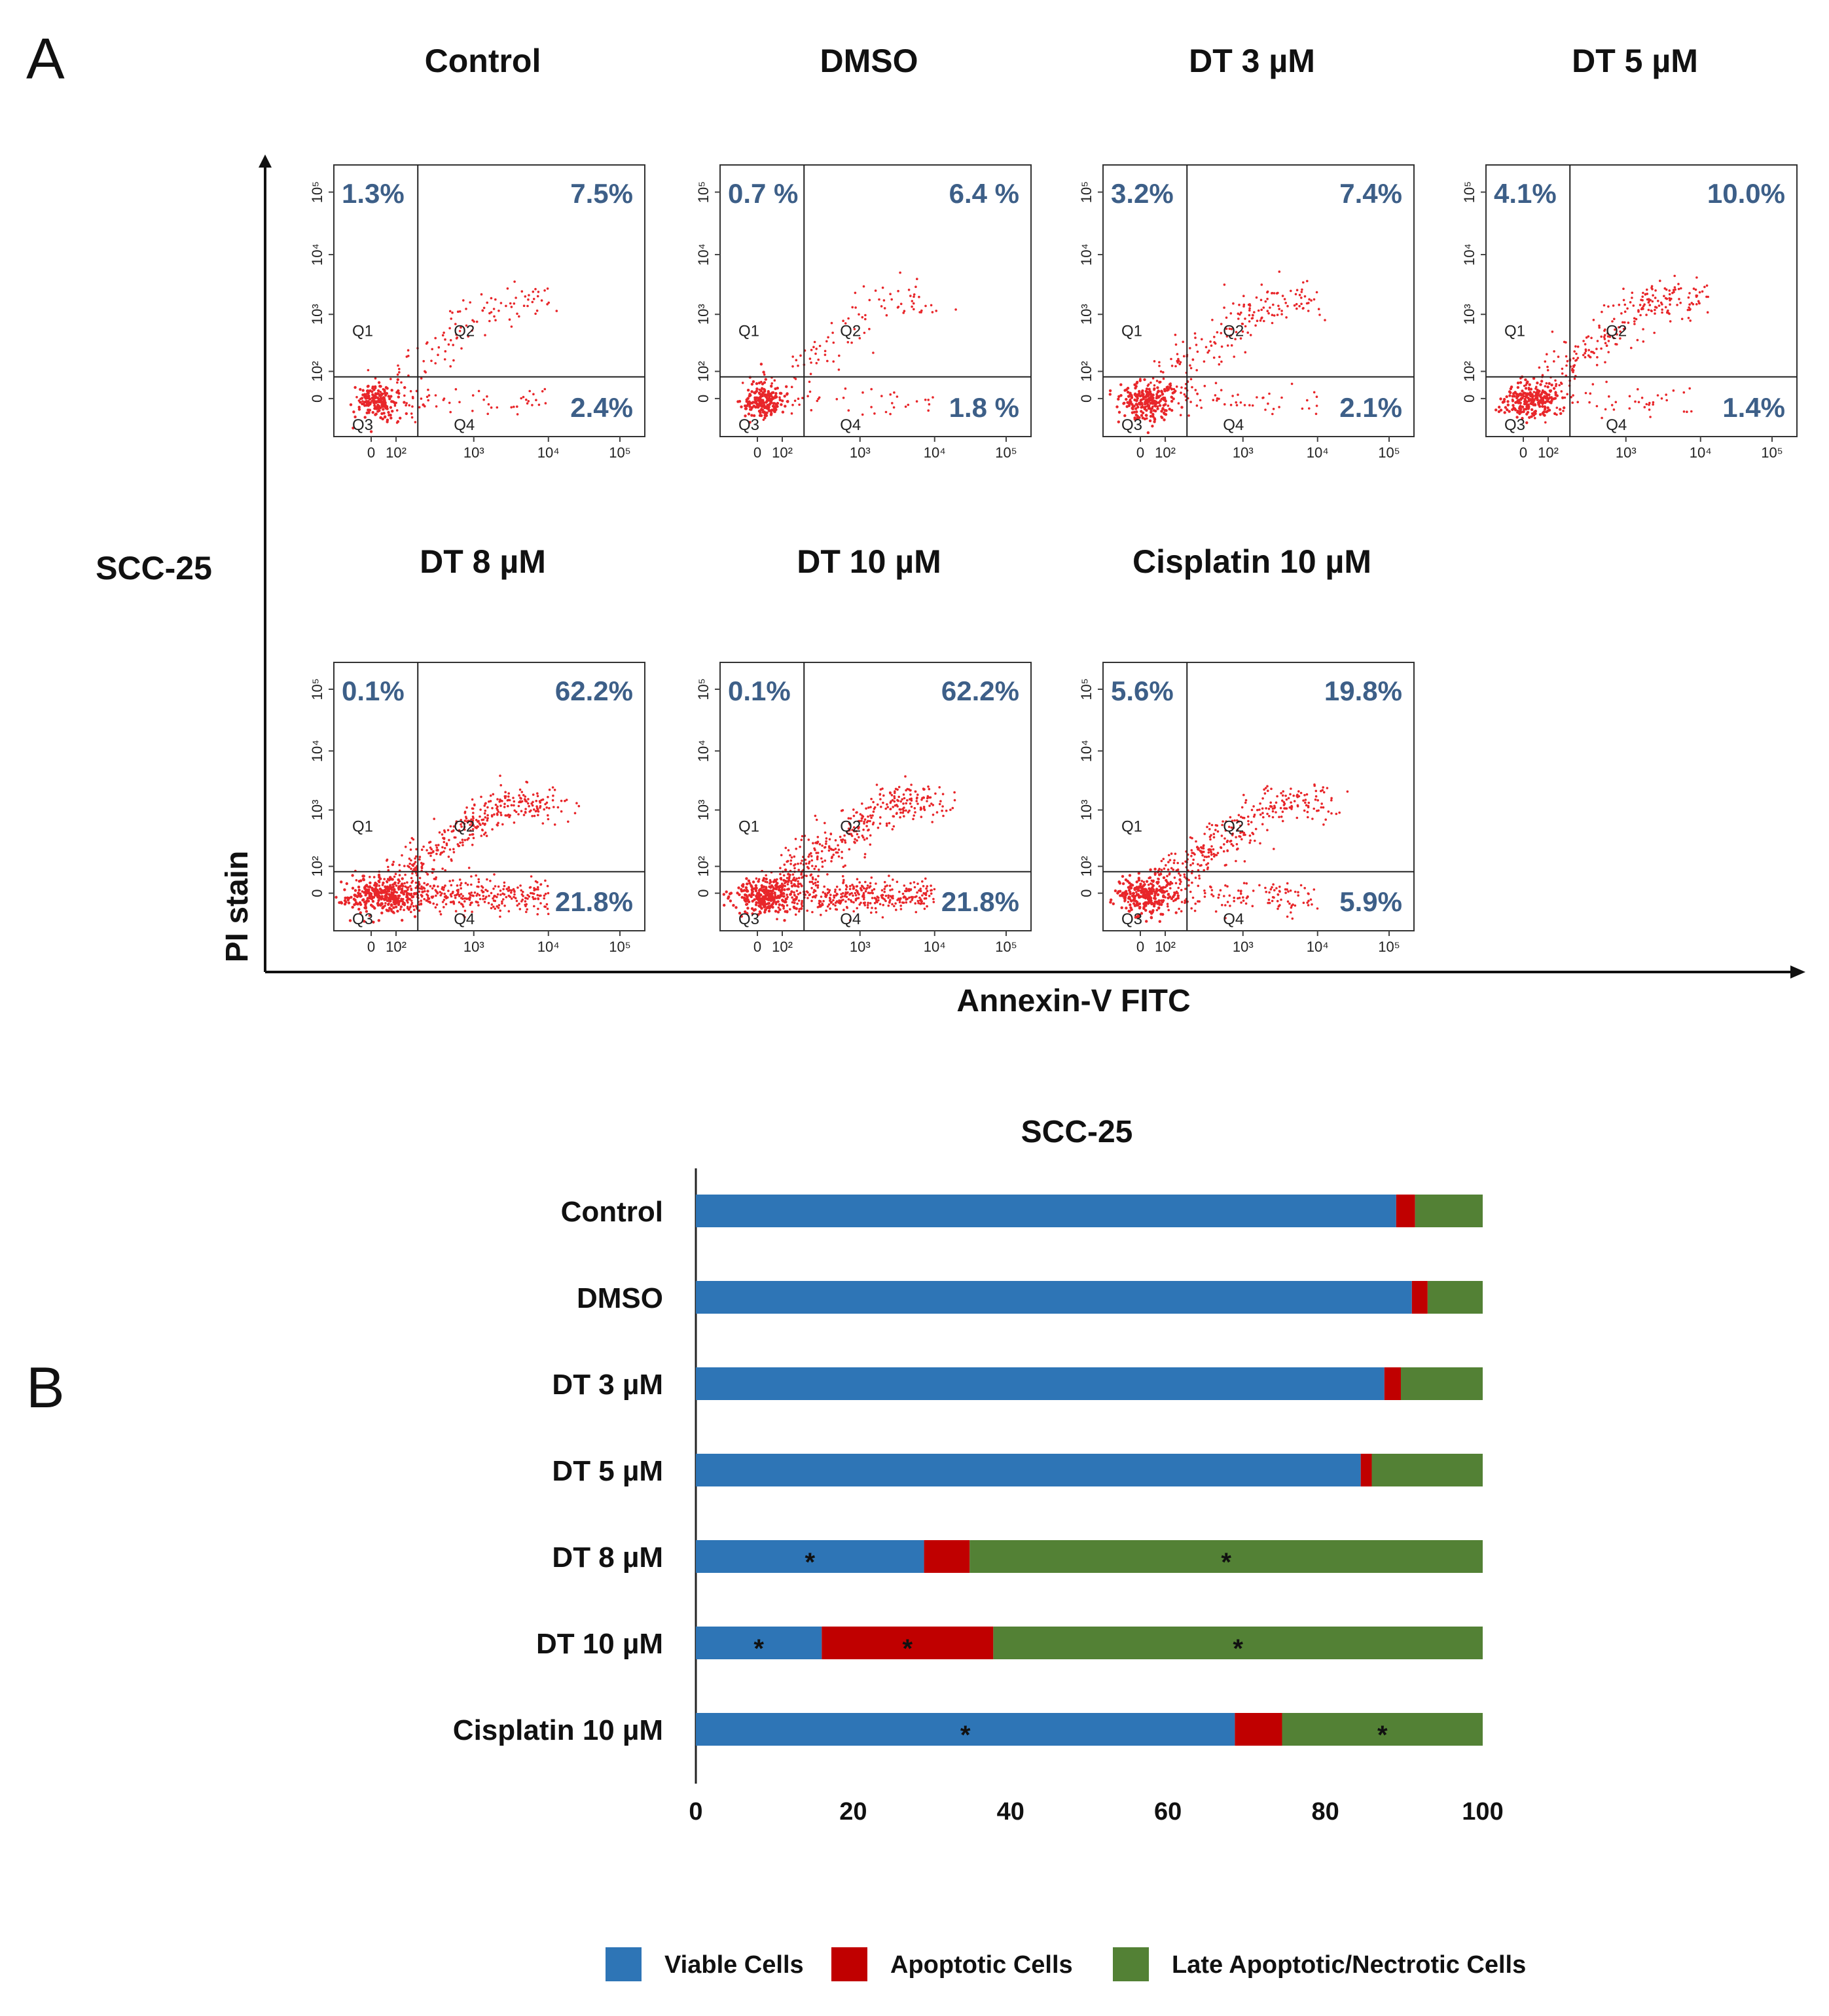  I want to click on bar-x-tick-label: 60, so click(1168, 1812).